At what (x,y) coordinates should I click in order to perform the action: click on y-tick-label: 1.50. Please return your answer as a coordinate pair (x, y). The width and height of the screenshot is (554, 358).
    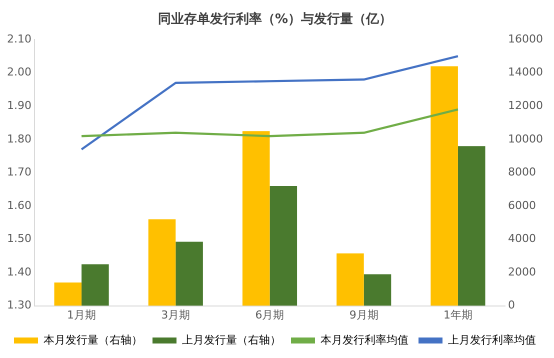
    Looking at the image, I should click on (19, 239).